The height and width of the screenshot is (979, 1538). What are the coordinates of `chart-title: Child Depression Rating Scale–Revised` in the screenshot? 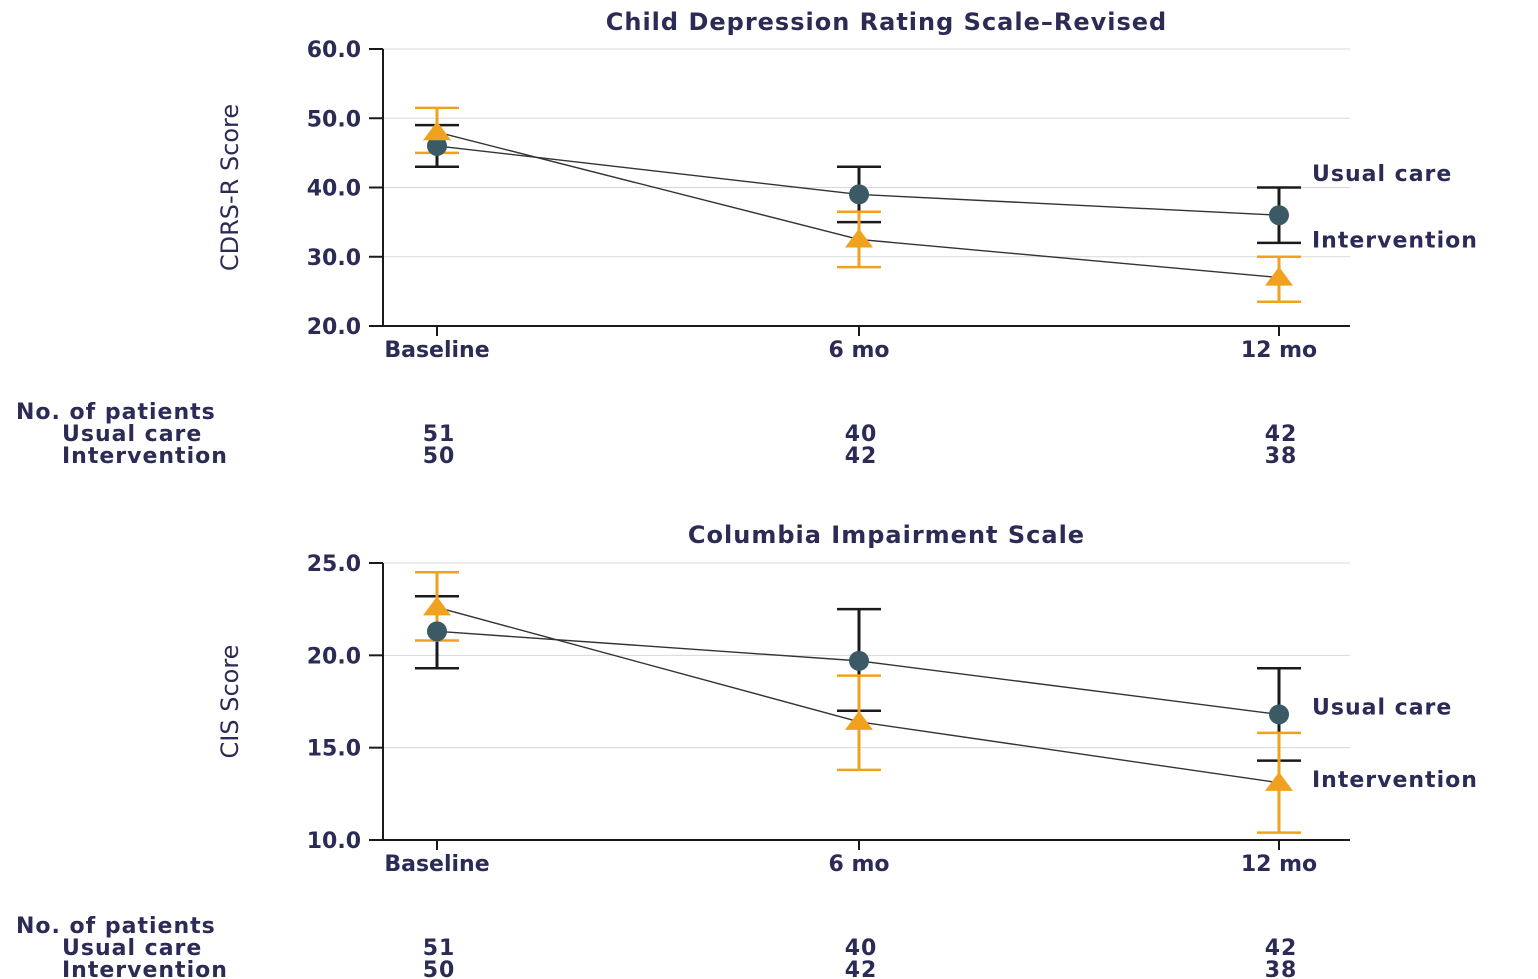 It's located at (886, 22).